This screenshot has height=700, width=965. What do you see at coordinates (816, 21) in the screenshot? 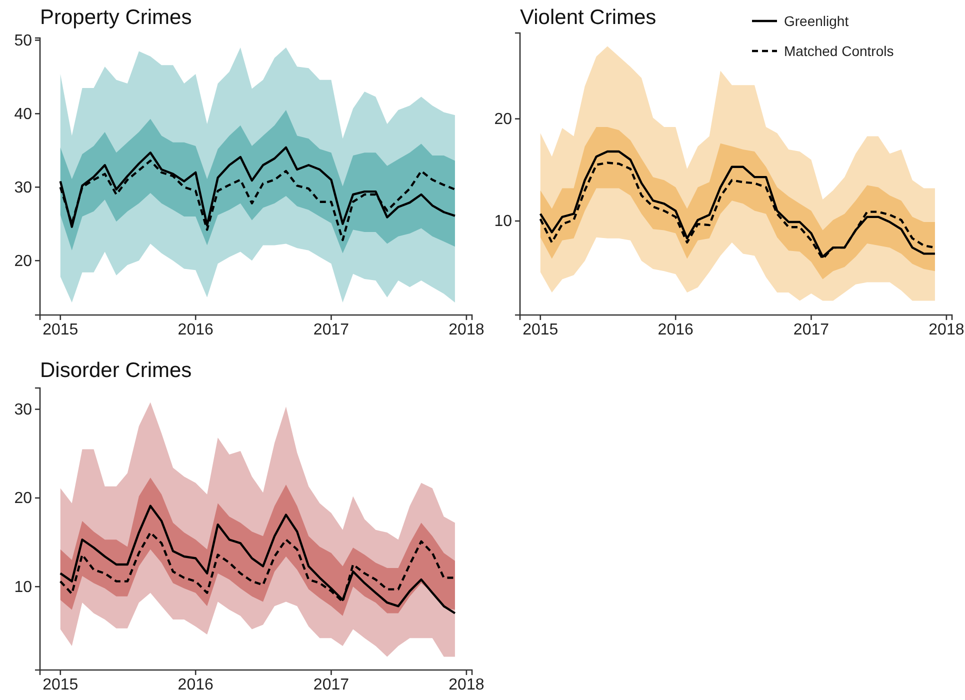
I see `legend-label: Greenlight` at bounding box center [816, 21].